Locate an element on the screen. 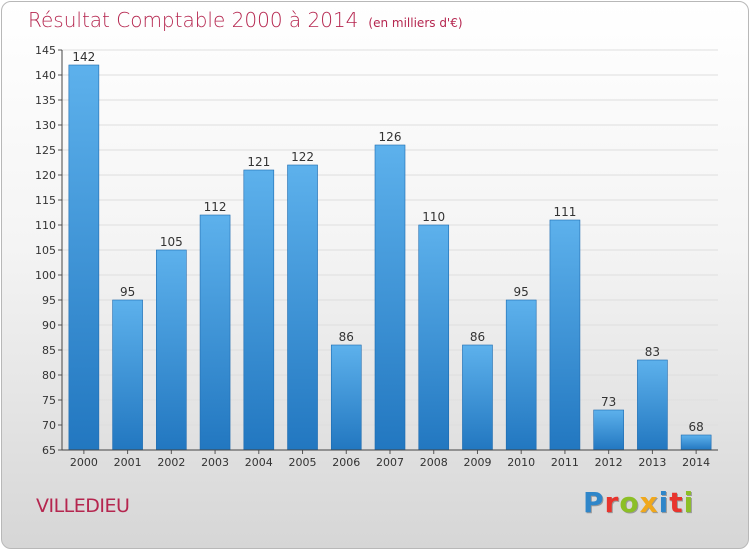 This screenshot has height=550, width=750. x-tick-label: 2001 is located at coordinates (128, 462).